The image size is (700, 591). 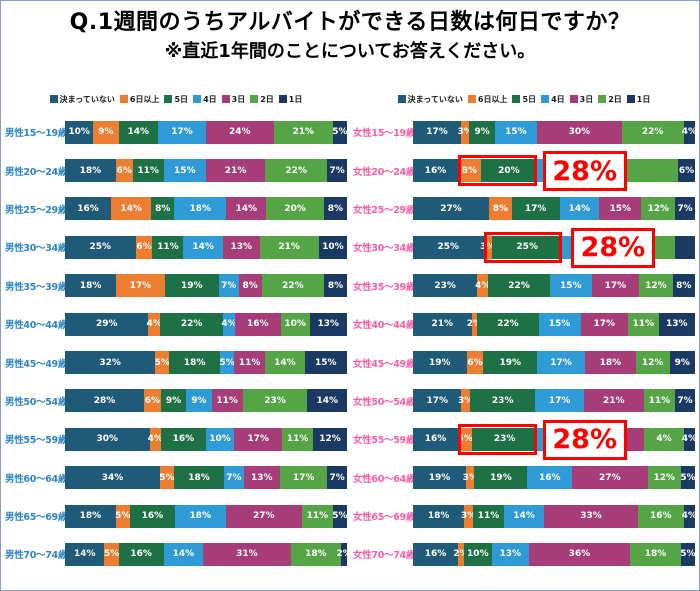 I want to click on legend-label: 4日, so click(x=558, y=99).